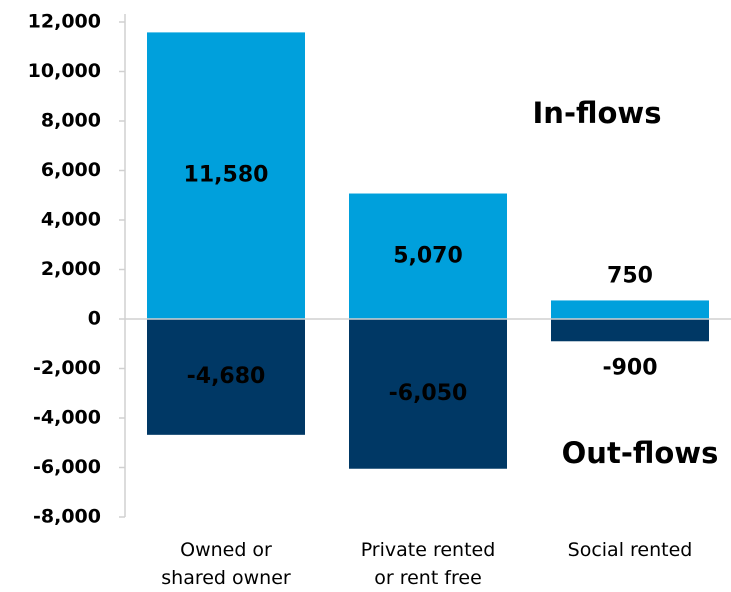 The height and width of the screenshot is (592, 731). I want to click on y-tick-label: -8,000, so click(67, 517).